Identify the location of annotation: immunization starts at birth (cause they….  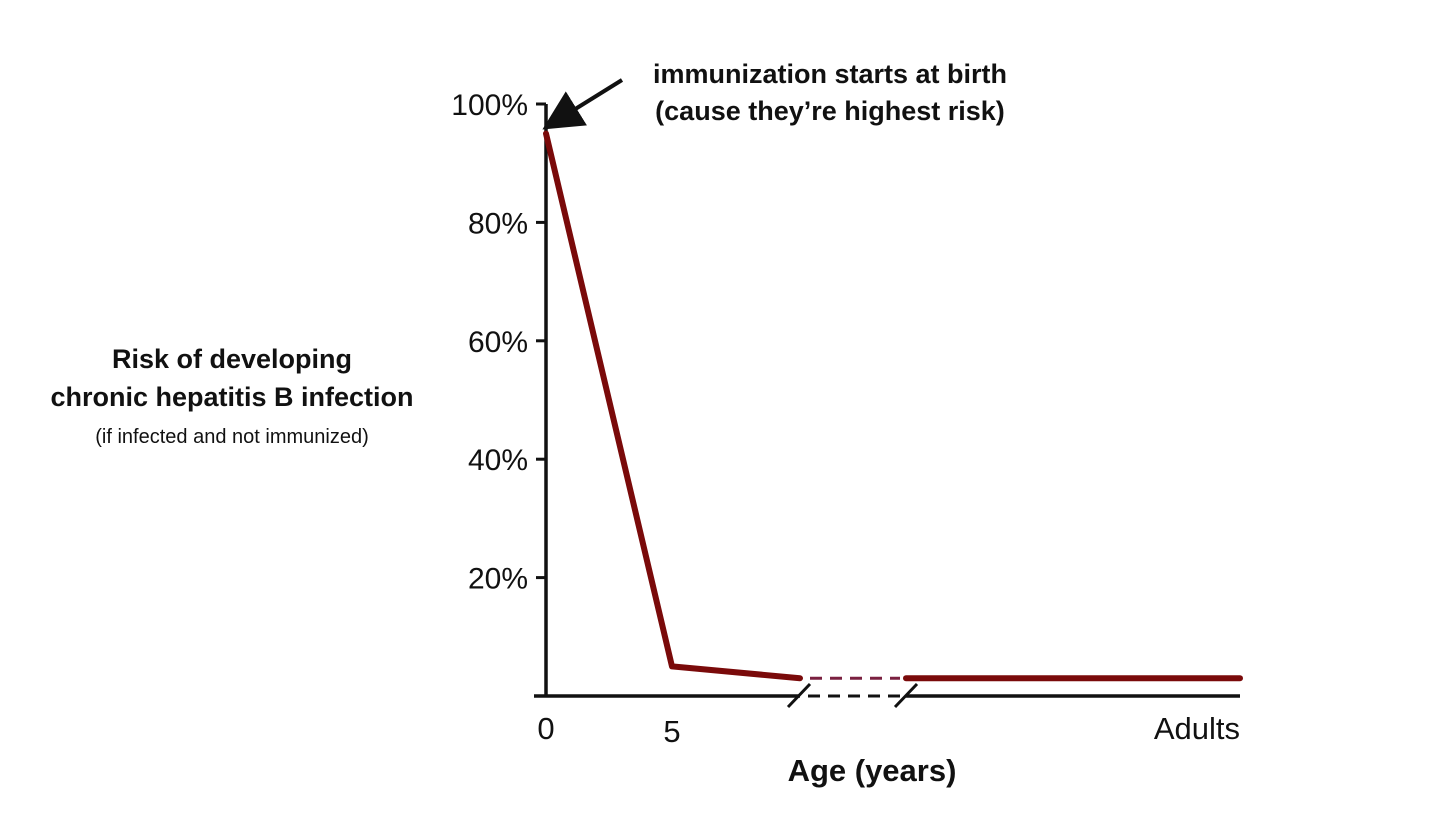
(774, 94).